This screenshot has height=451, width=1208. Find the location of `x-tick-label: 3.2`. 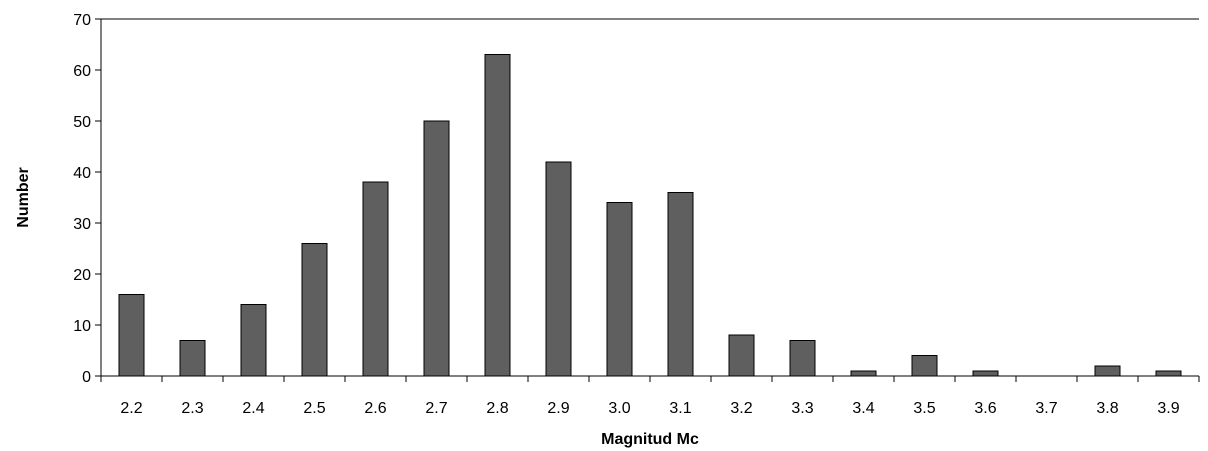

x-tick-label: 3.2 is located at coordinates (741, 408).